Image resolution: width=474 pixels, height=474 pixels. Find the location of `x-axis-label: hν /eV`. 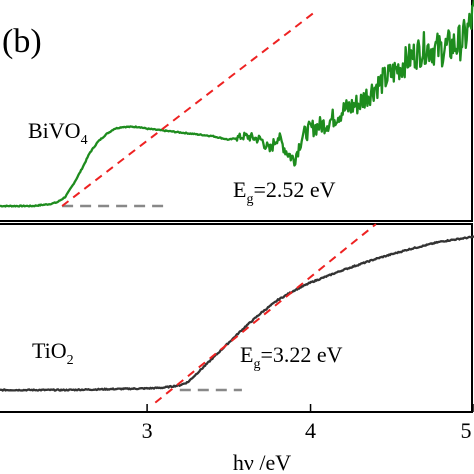

x-axis-label: hν /eV is located at coordinates (262, 462).